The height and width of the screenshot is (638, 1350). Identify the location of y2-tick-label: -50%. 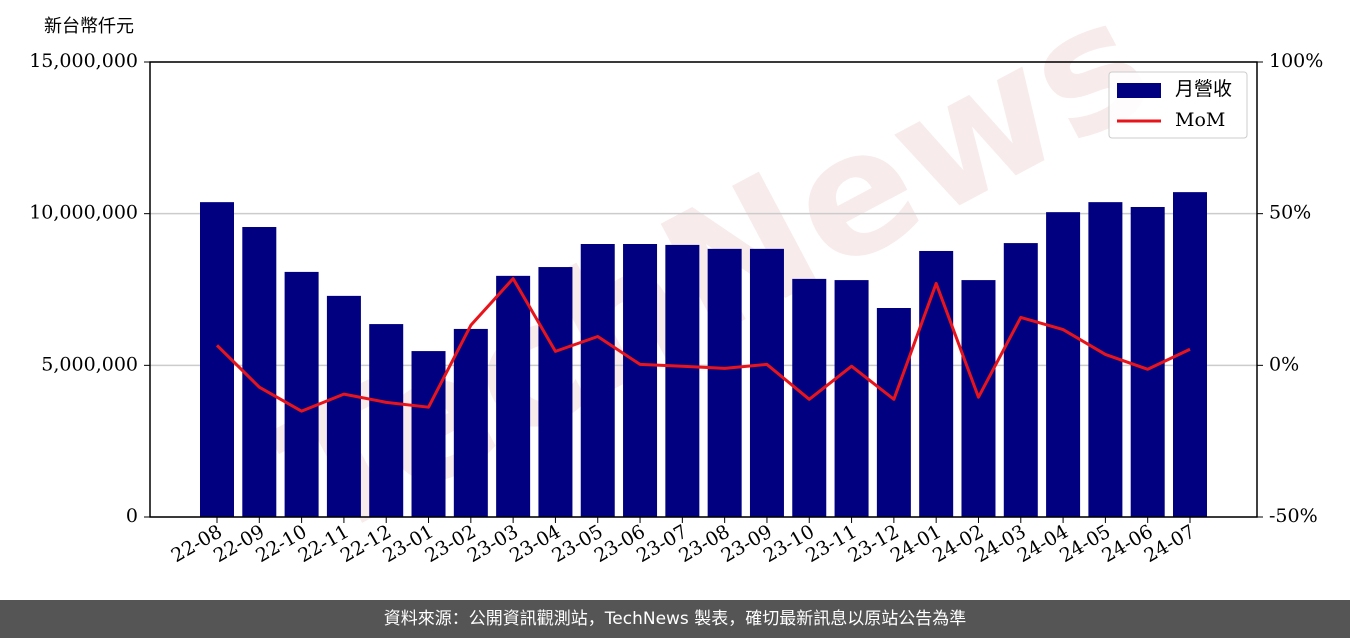
(1293, 516).